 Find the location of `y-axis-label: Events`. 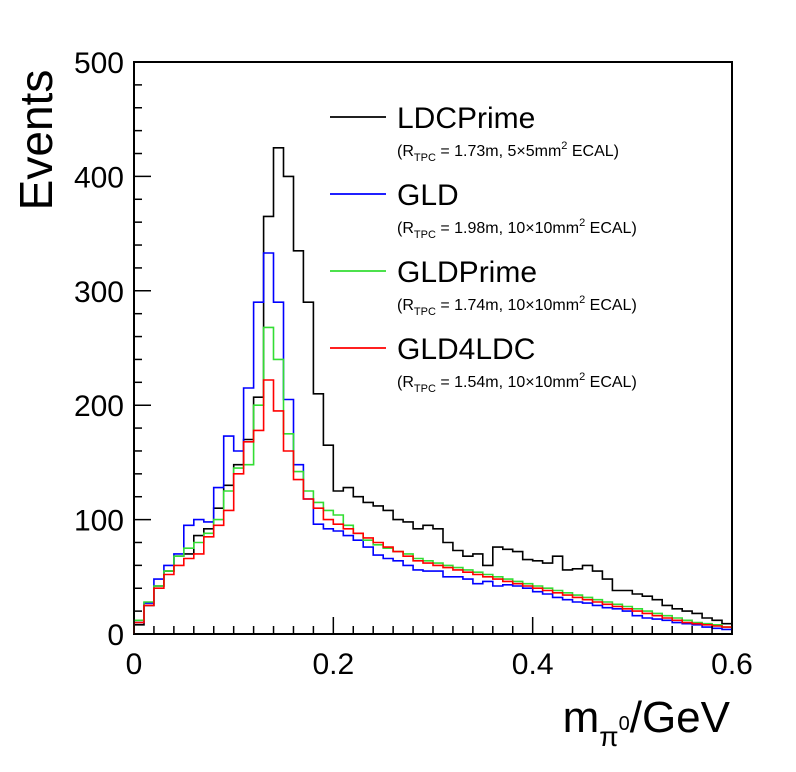

y-axis-label: Events is located at coordinates (36, 140).